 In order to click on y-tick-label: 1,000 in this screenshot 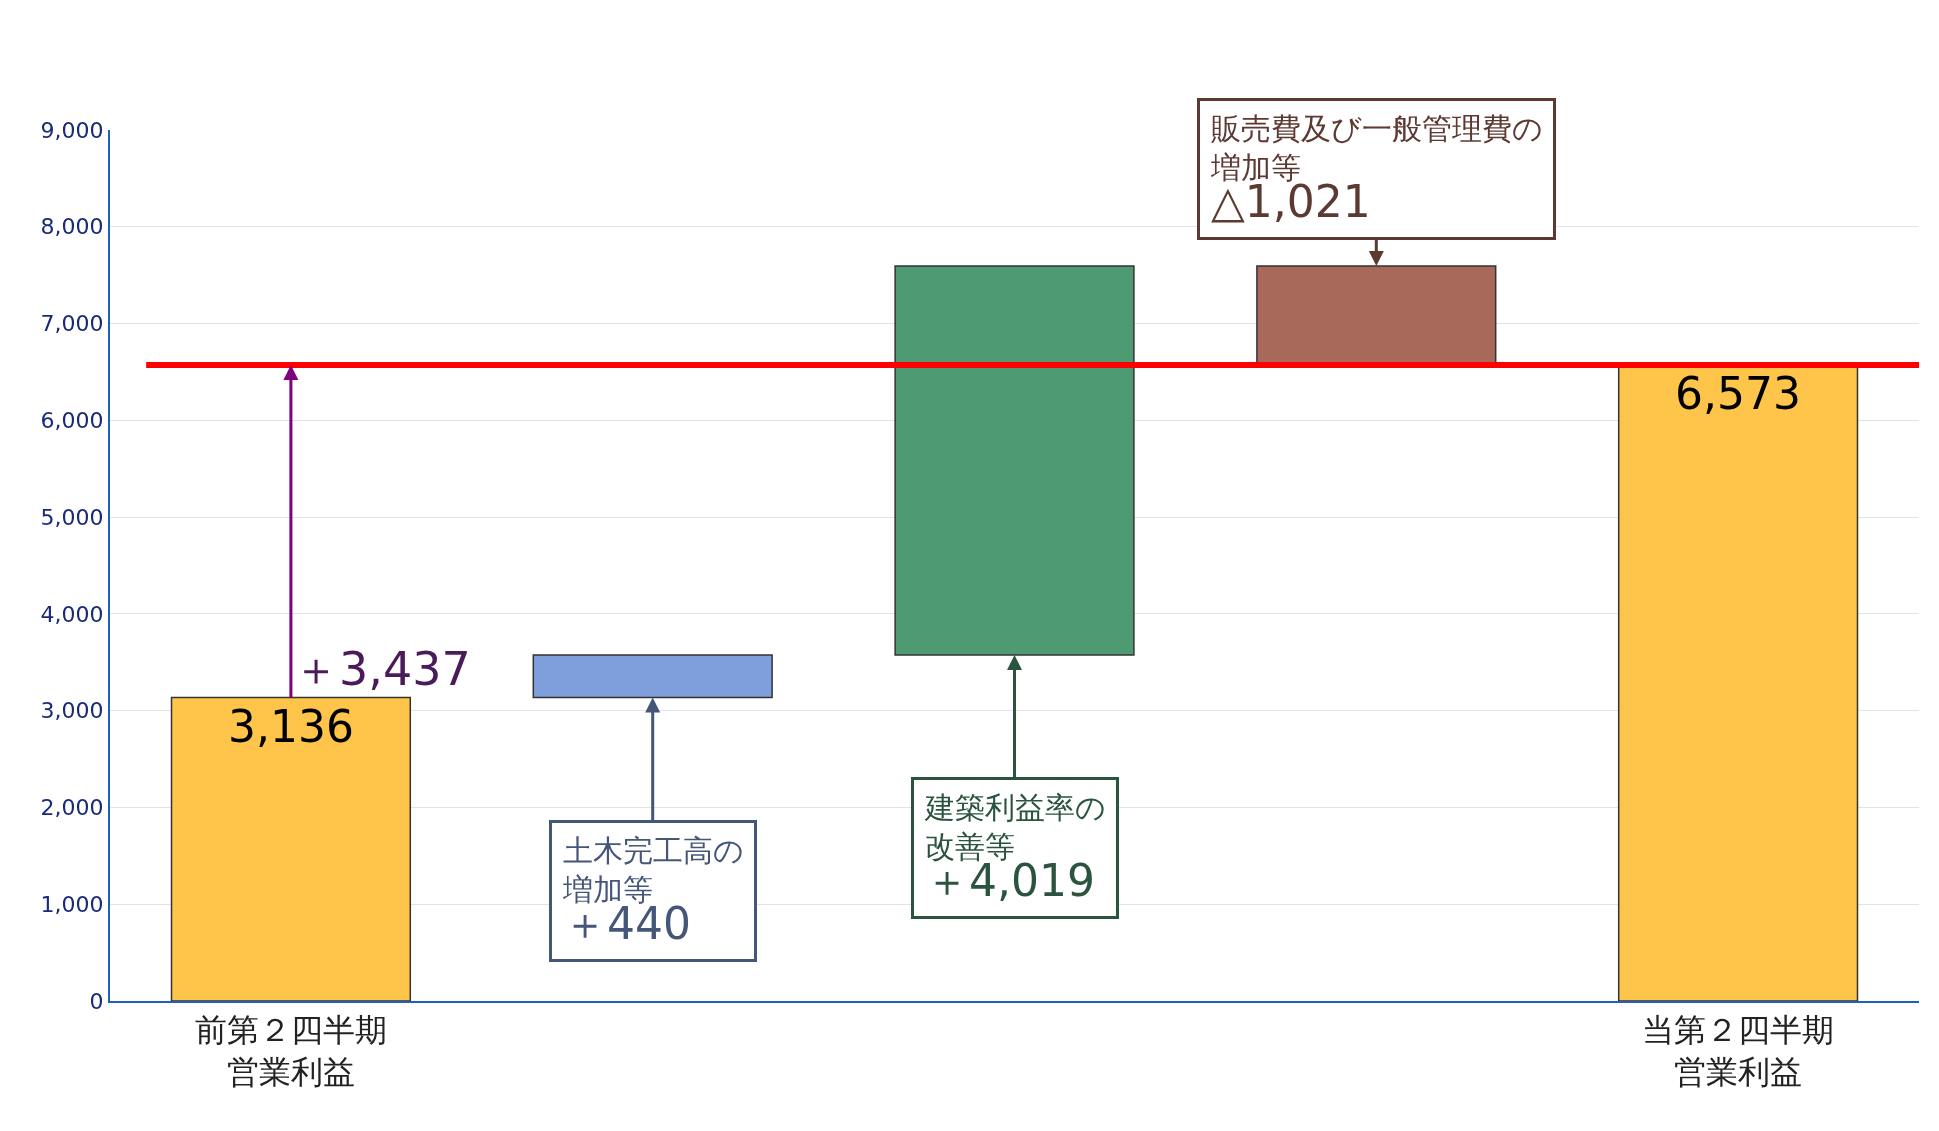, I will do `click(72, 904)`.